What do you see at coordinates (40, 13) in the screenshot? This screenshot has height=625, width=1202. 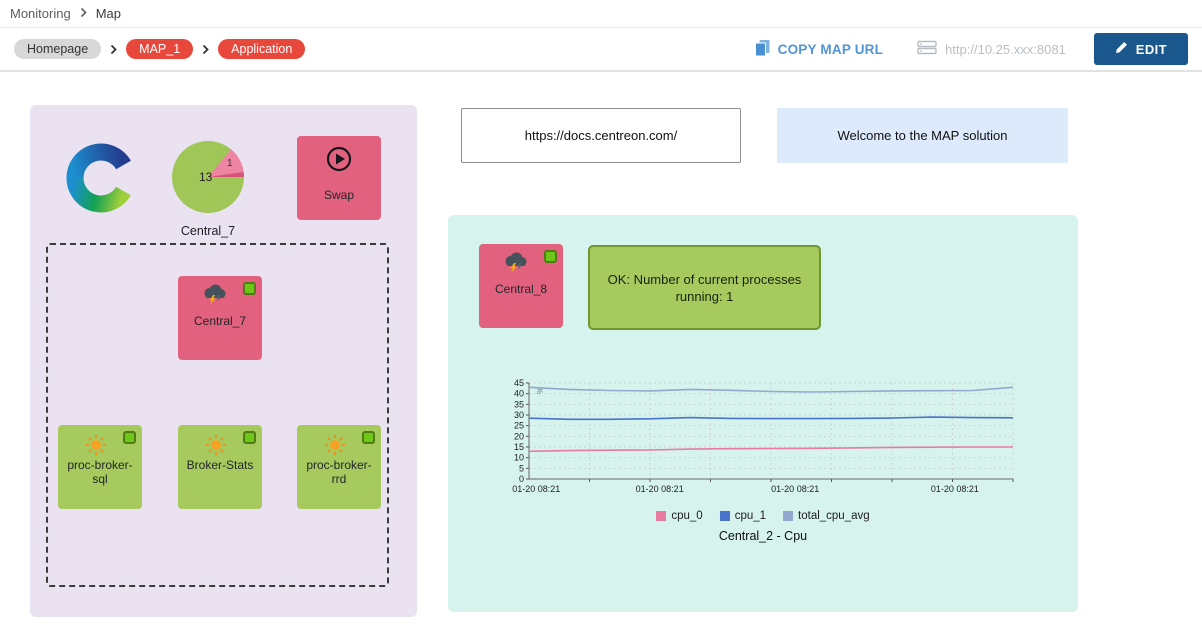 I see `breadcrumb-monitoring: Monitoring` at bounding box center [40, 13].